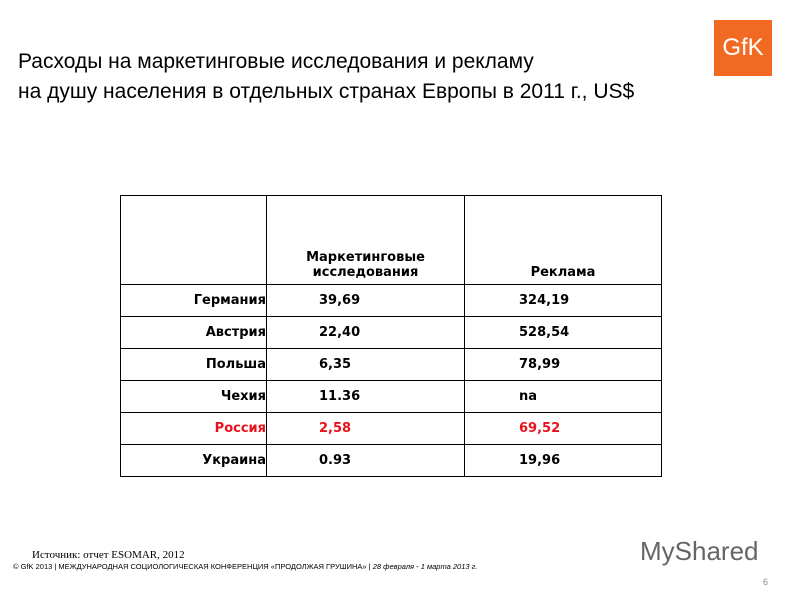  What do you see at coordinates (563, 460) in the screenshot?
I see `cell: 19,96` at bounding box center [563, 460].